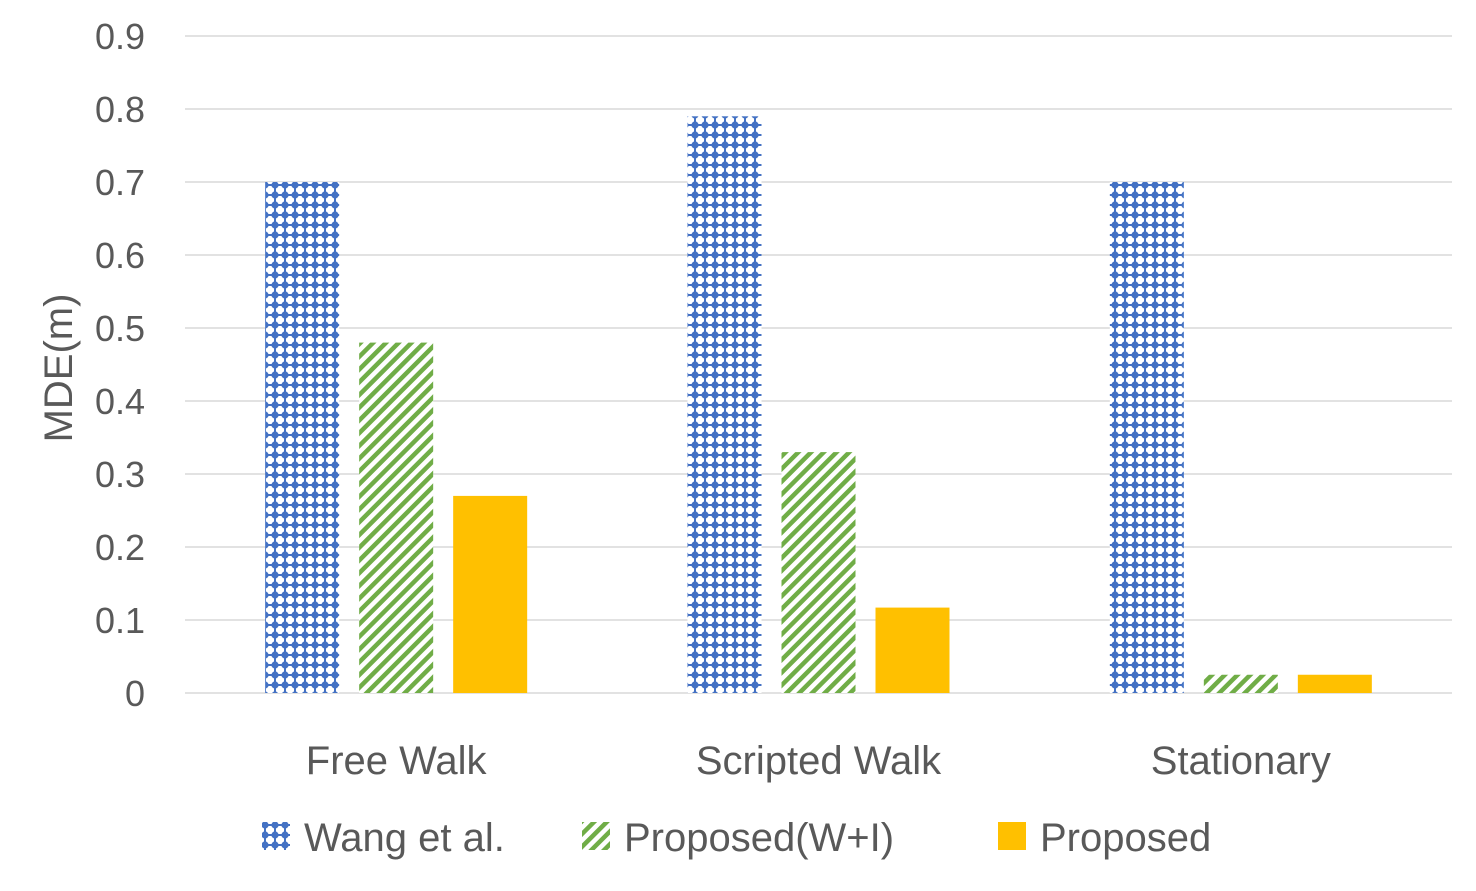 The image size is (1476, 891). What do you see at coordinates (1240, 683) in the screenshot?
I see `bar-proposed-w-i--2` at bounding box center [1240, 683].